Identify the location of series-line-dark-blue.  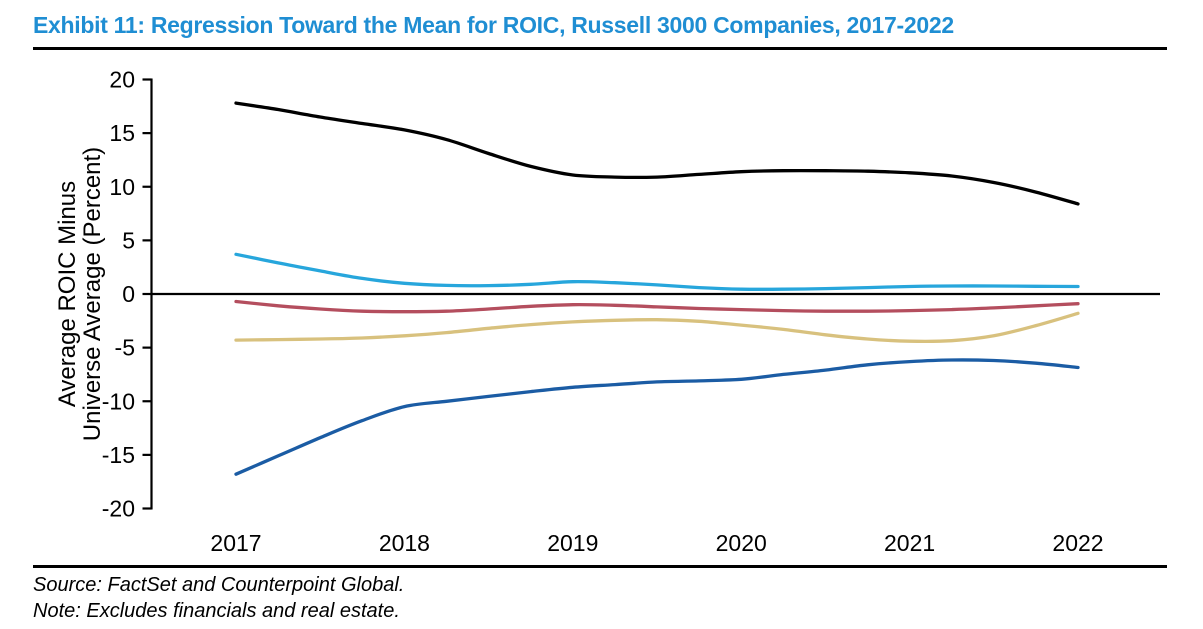
(657, 417).